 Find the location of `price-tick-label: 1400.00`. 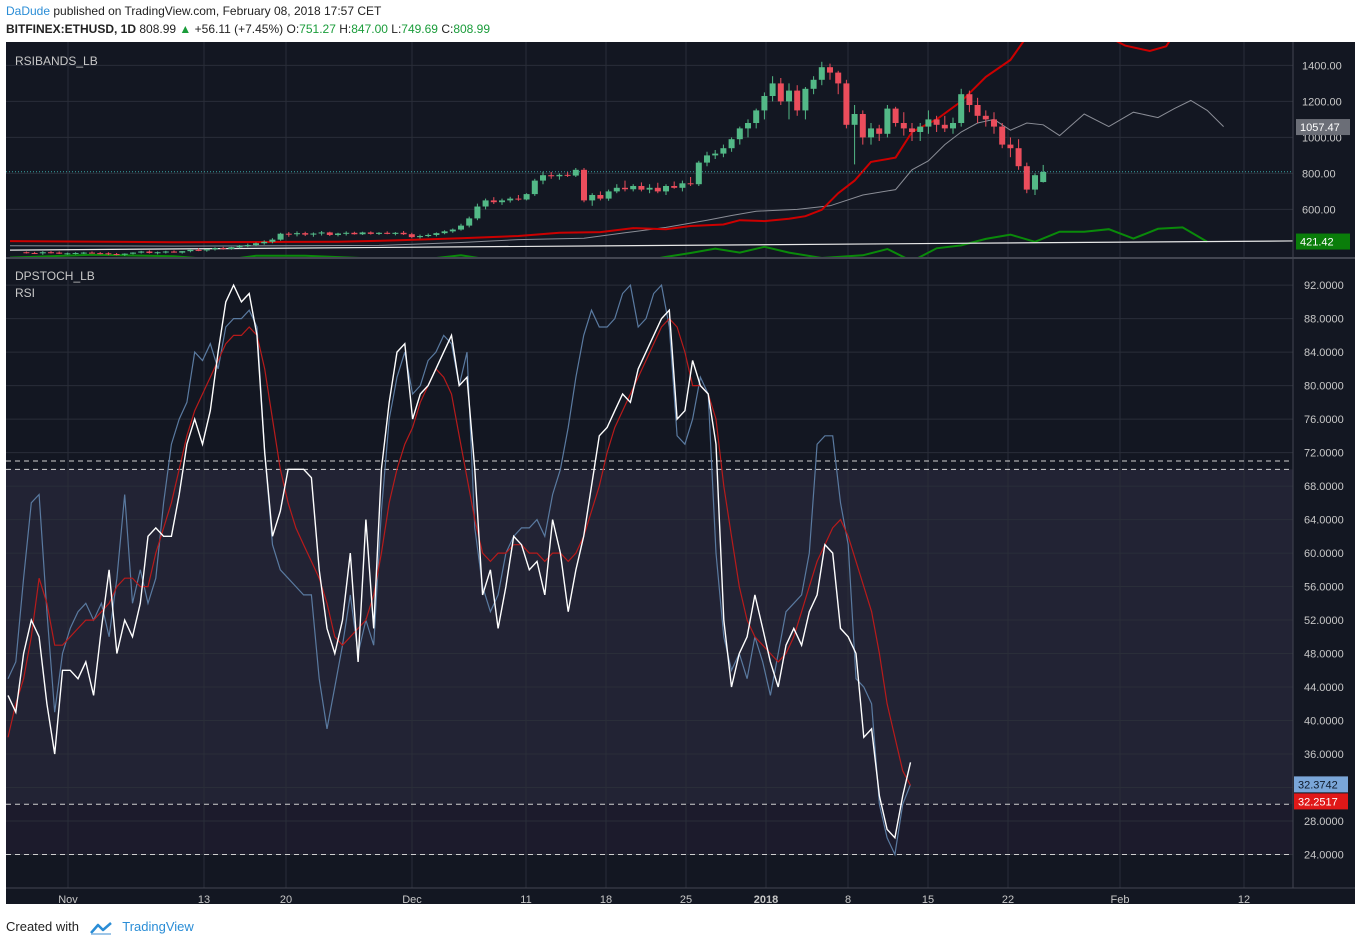

price-tick-label: 1400.00 is located at coordinates (1322, 66).